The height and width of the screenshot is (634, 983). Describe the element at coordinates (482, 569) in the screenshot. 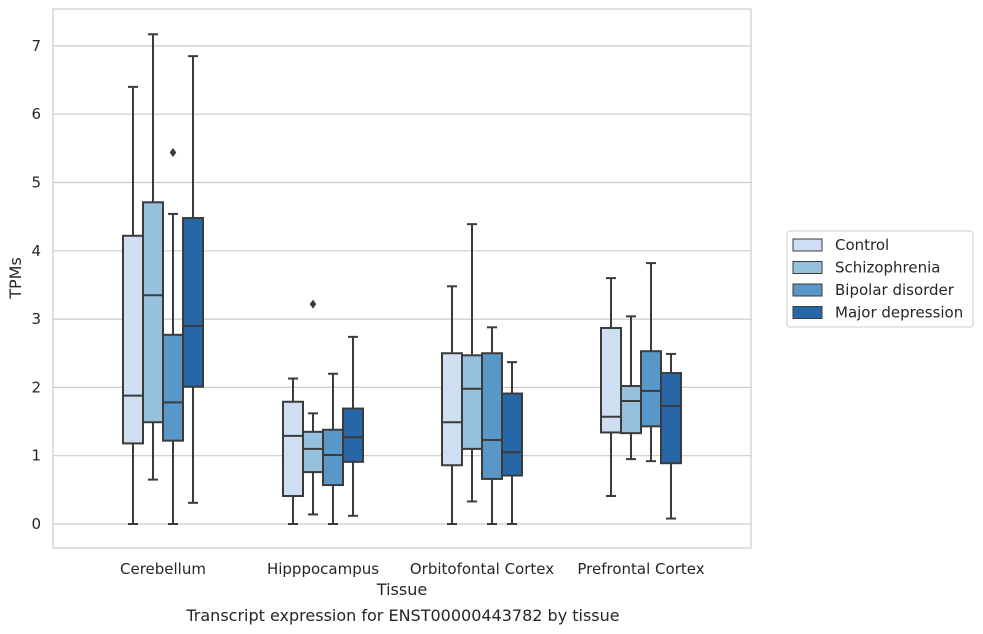

I see `x-tick-label: Orbitofontal Cortex` at that location.